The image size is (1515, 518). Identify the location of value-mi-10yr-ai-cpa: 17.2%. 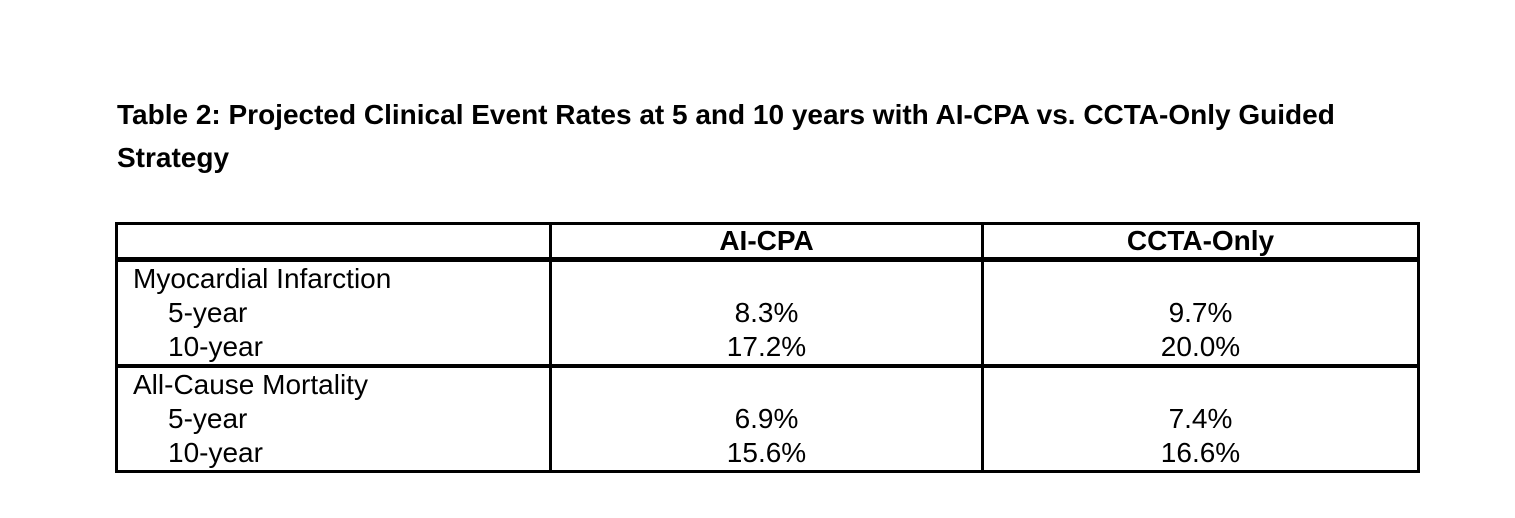
(766, 346).